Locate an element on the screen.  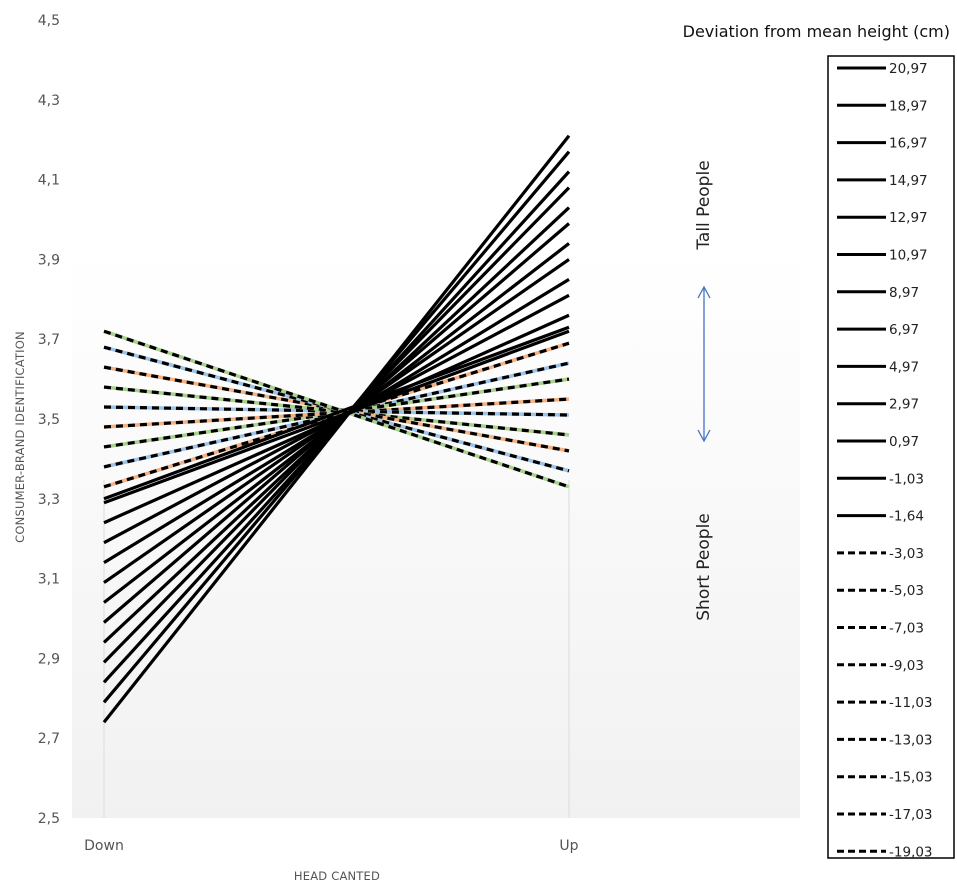
legend-box is located at coordinates (891, 457).